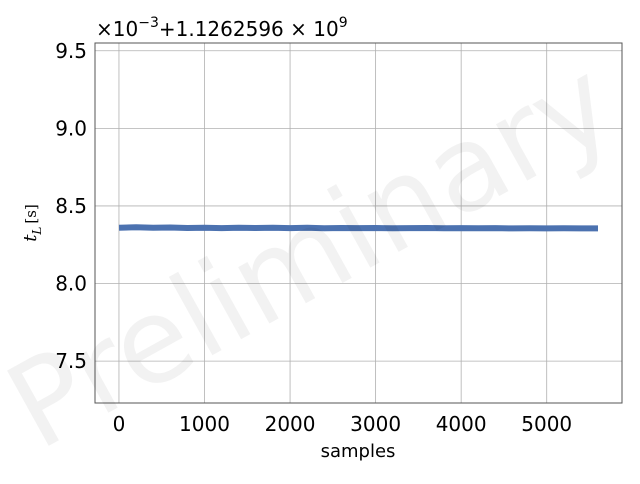  I want to click on offset-value: +1.1262596 × 10, so click(249, 29).